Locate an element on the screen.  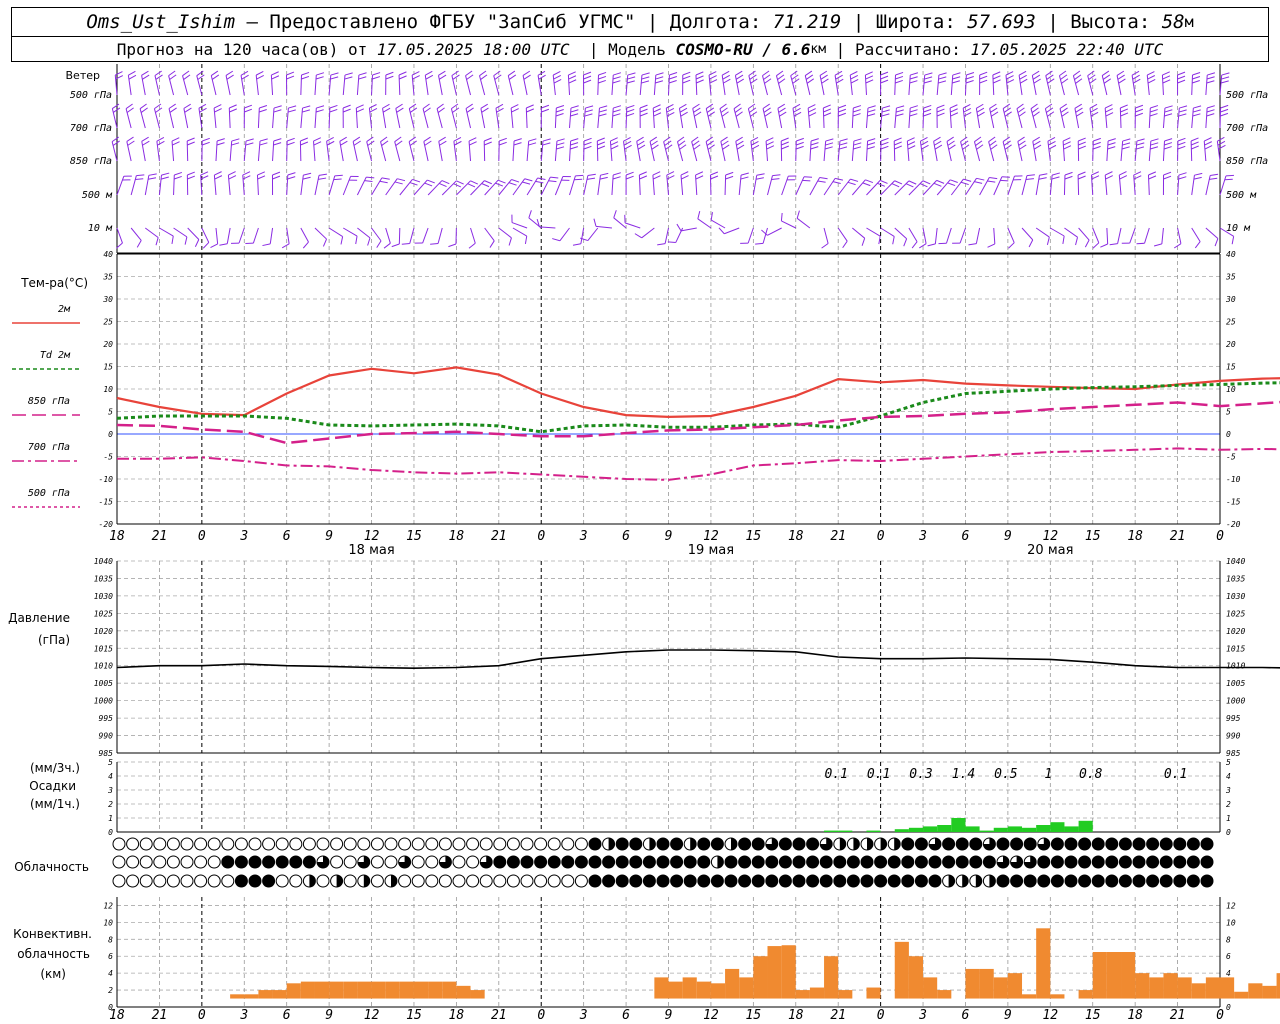
y-tick-label: 12 is located at coordinates (108, 905).